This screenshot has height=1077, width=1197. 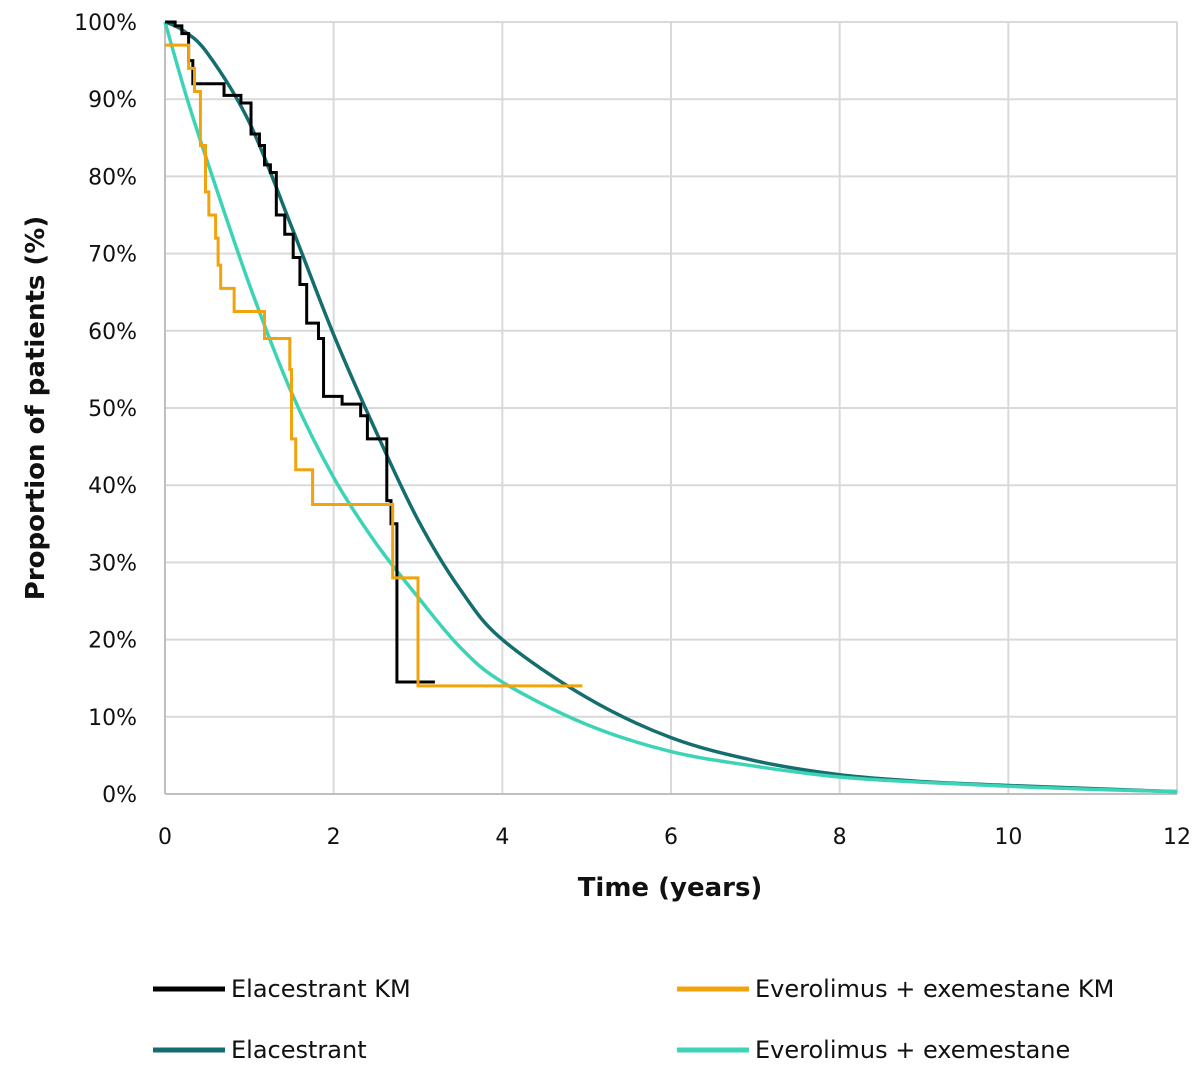 I want to click on y-tick-label: 50%, so click(x=112, y=409).